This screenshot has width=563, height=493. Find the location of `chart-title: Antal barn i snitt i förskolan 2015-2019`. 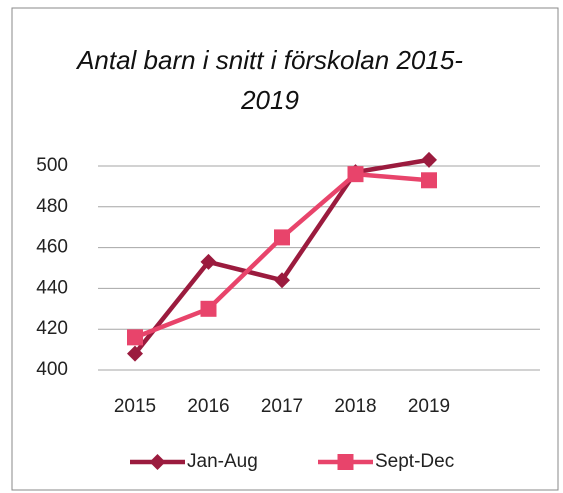

chart-title: Antal barn i snitt i förskolan 2015-2019 is located at coordinates (270, 80).